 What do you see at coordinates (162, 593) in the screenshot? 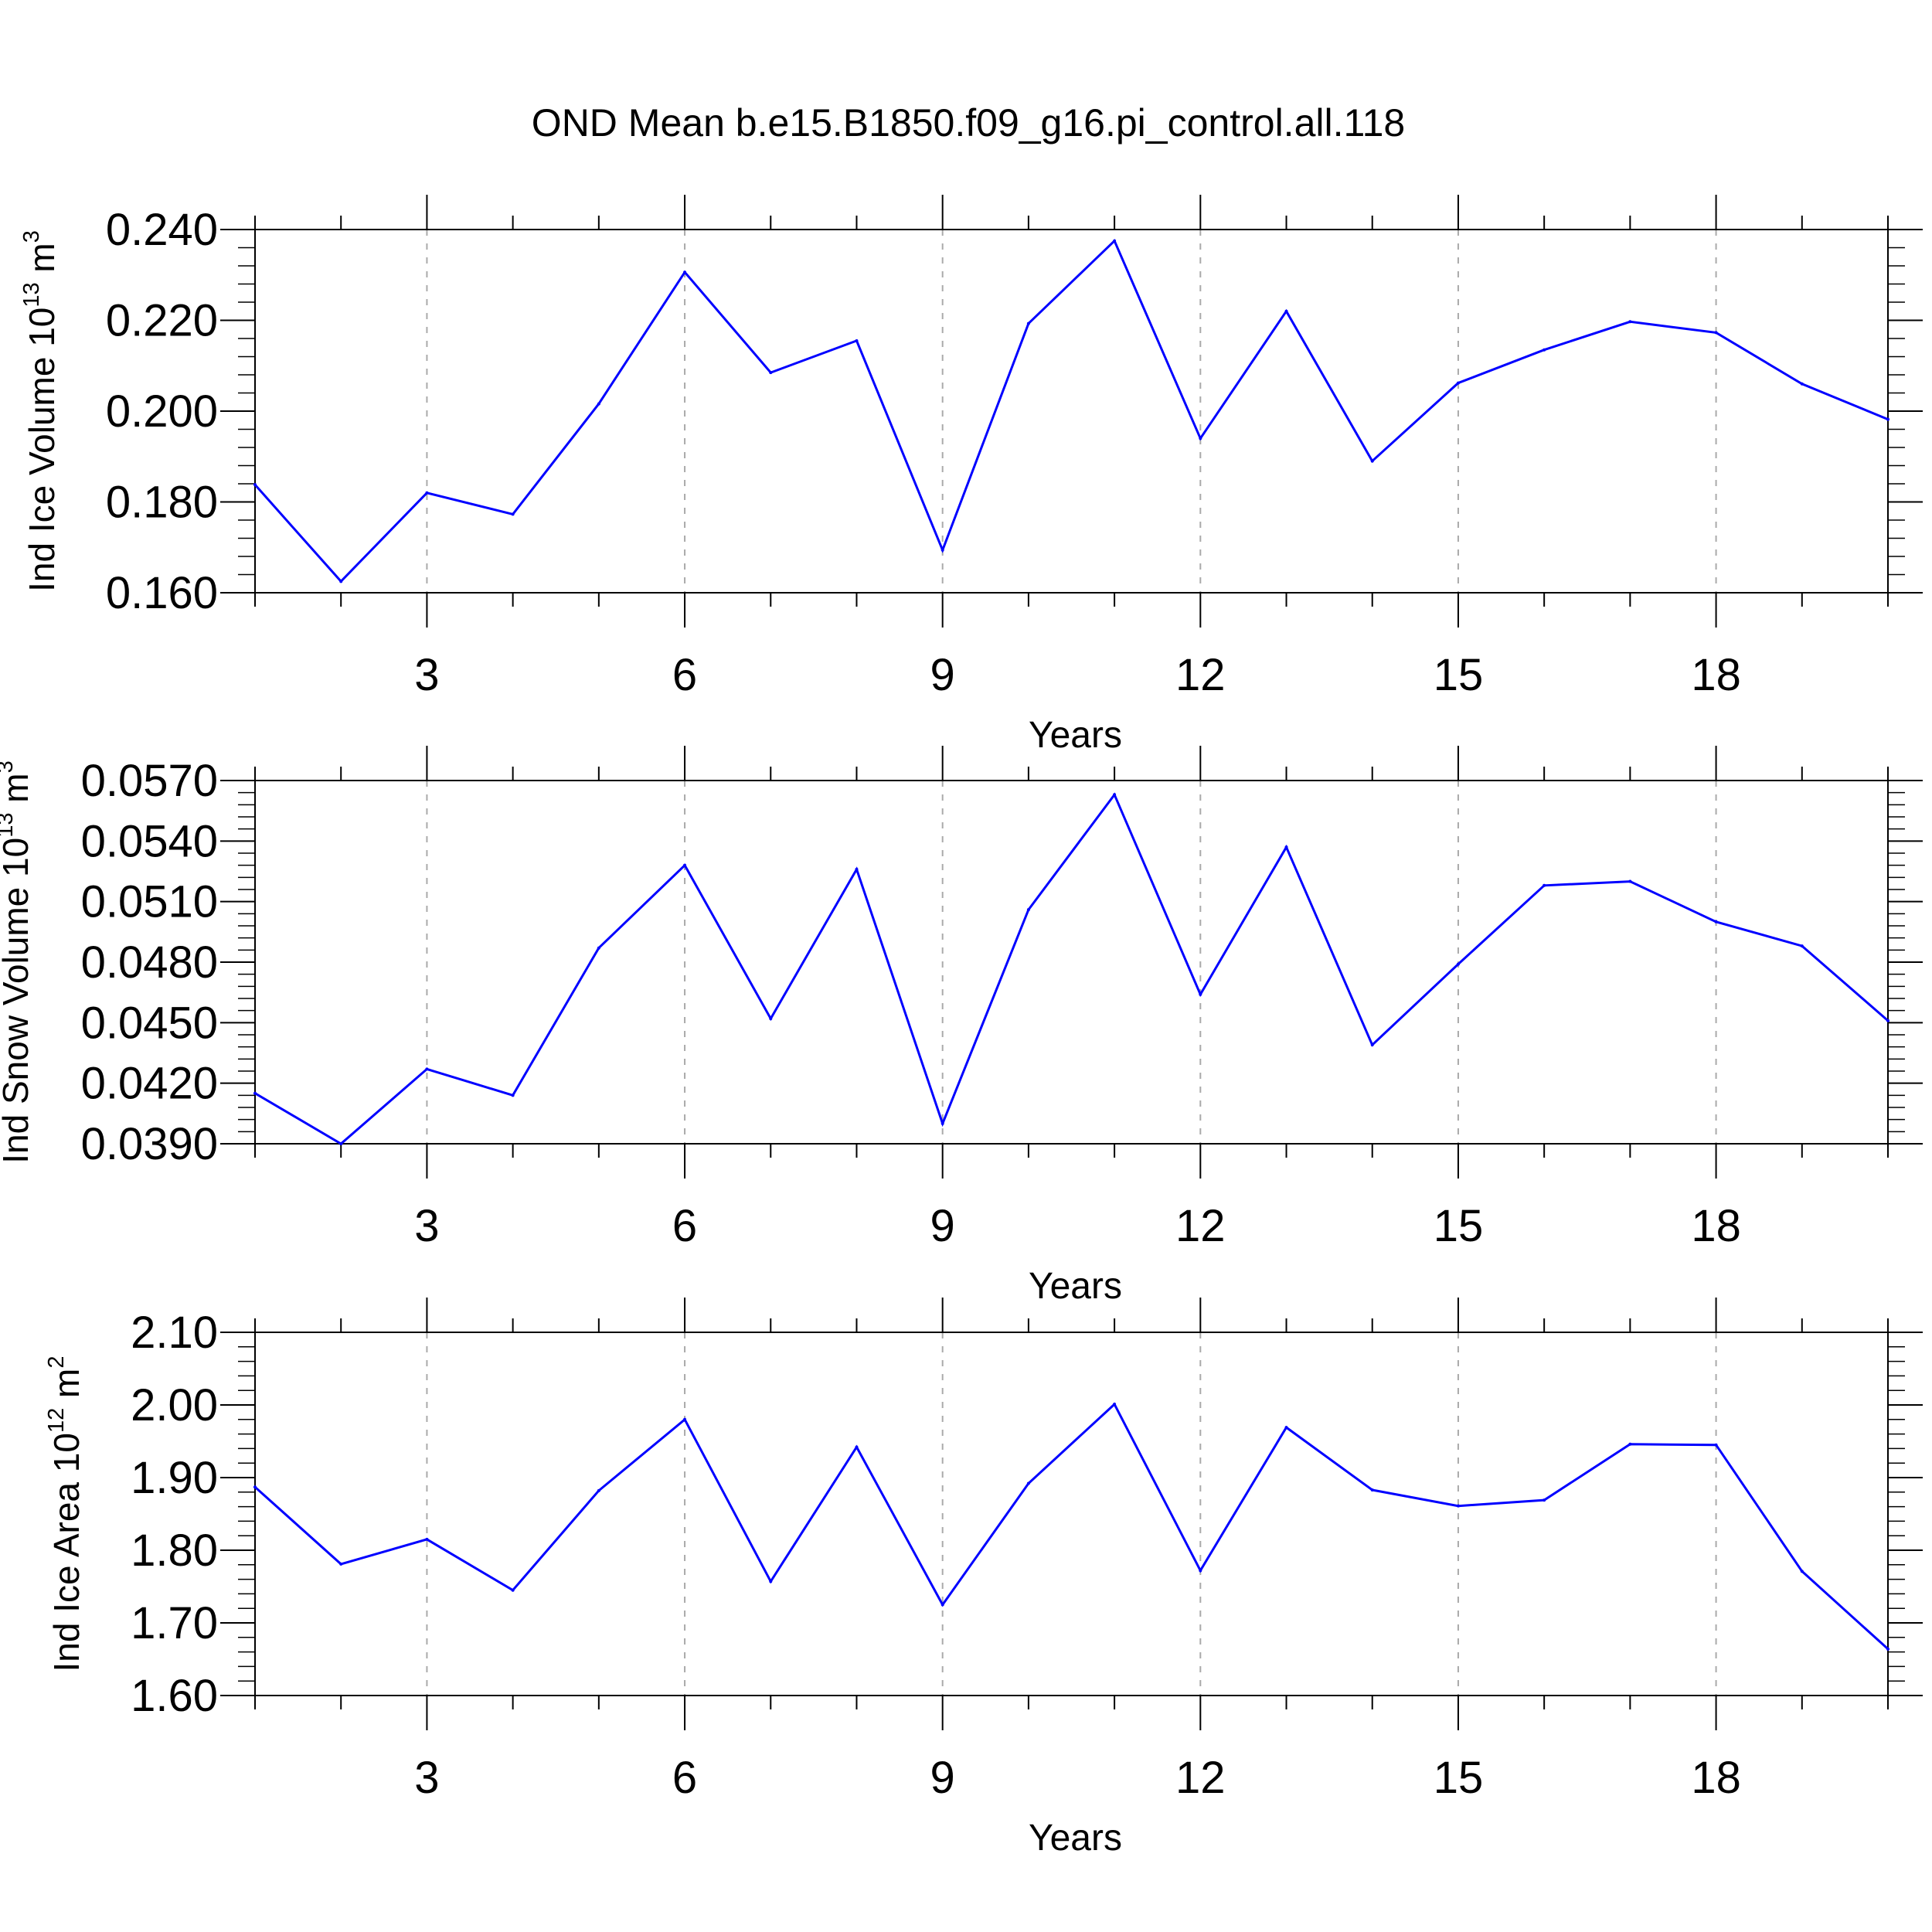
I see `y-tick-label: 0.160` at bounding box center [162, 593].